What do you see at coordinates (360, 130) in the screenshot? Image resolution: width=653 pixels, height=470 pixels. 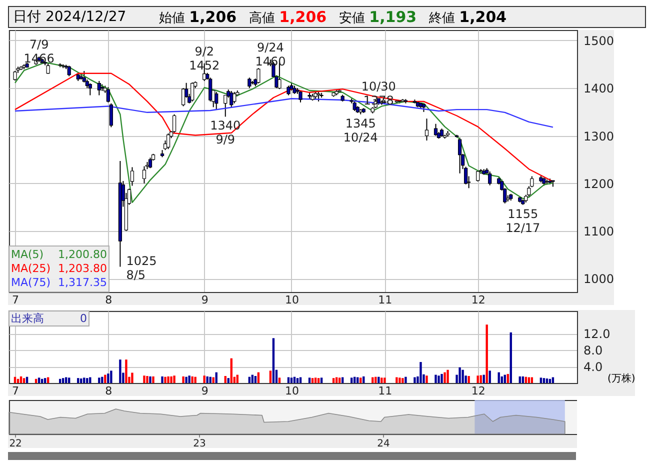 I see `annotation: 1345 10/24` at bounding box center [360, 130].